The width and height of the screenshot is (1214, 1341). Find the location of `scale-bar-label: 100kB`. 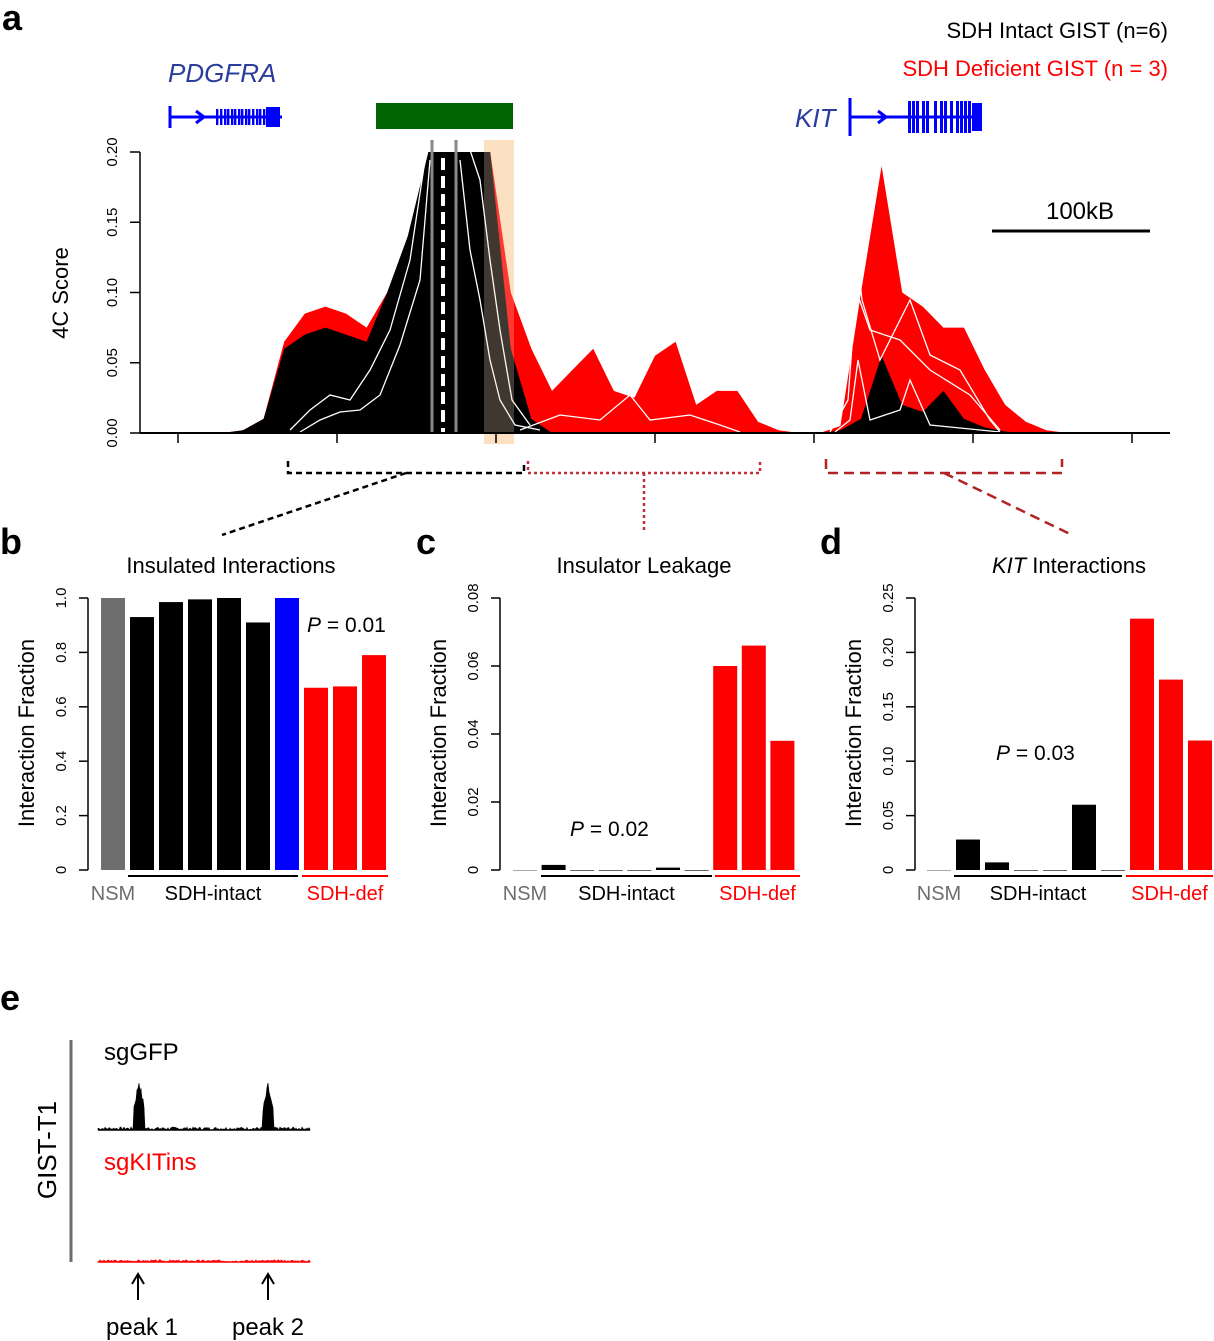

scale-bar-label: 100kB is located at coordinates (1080, 211).